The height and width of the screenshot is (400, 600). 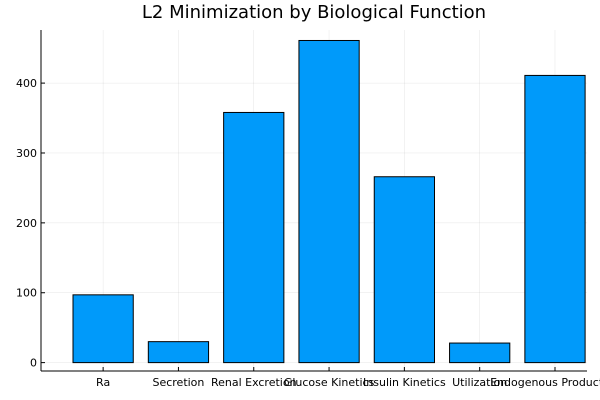 What do you see at coordinates (404, 382) in the screenshot?
I see `x-tick-label: Insulin Kinetics` at bounding box center [404, 382].